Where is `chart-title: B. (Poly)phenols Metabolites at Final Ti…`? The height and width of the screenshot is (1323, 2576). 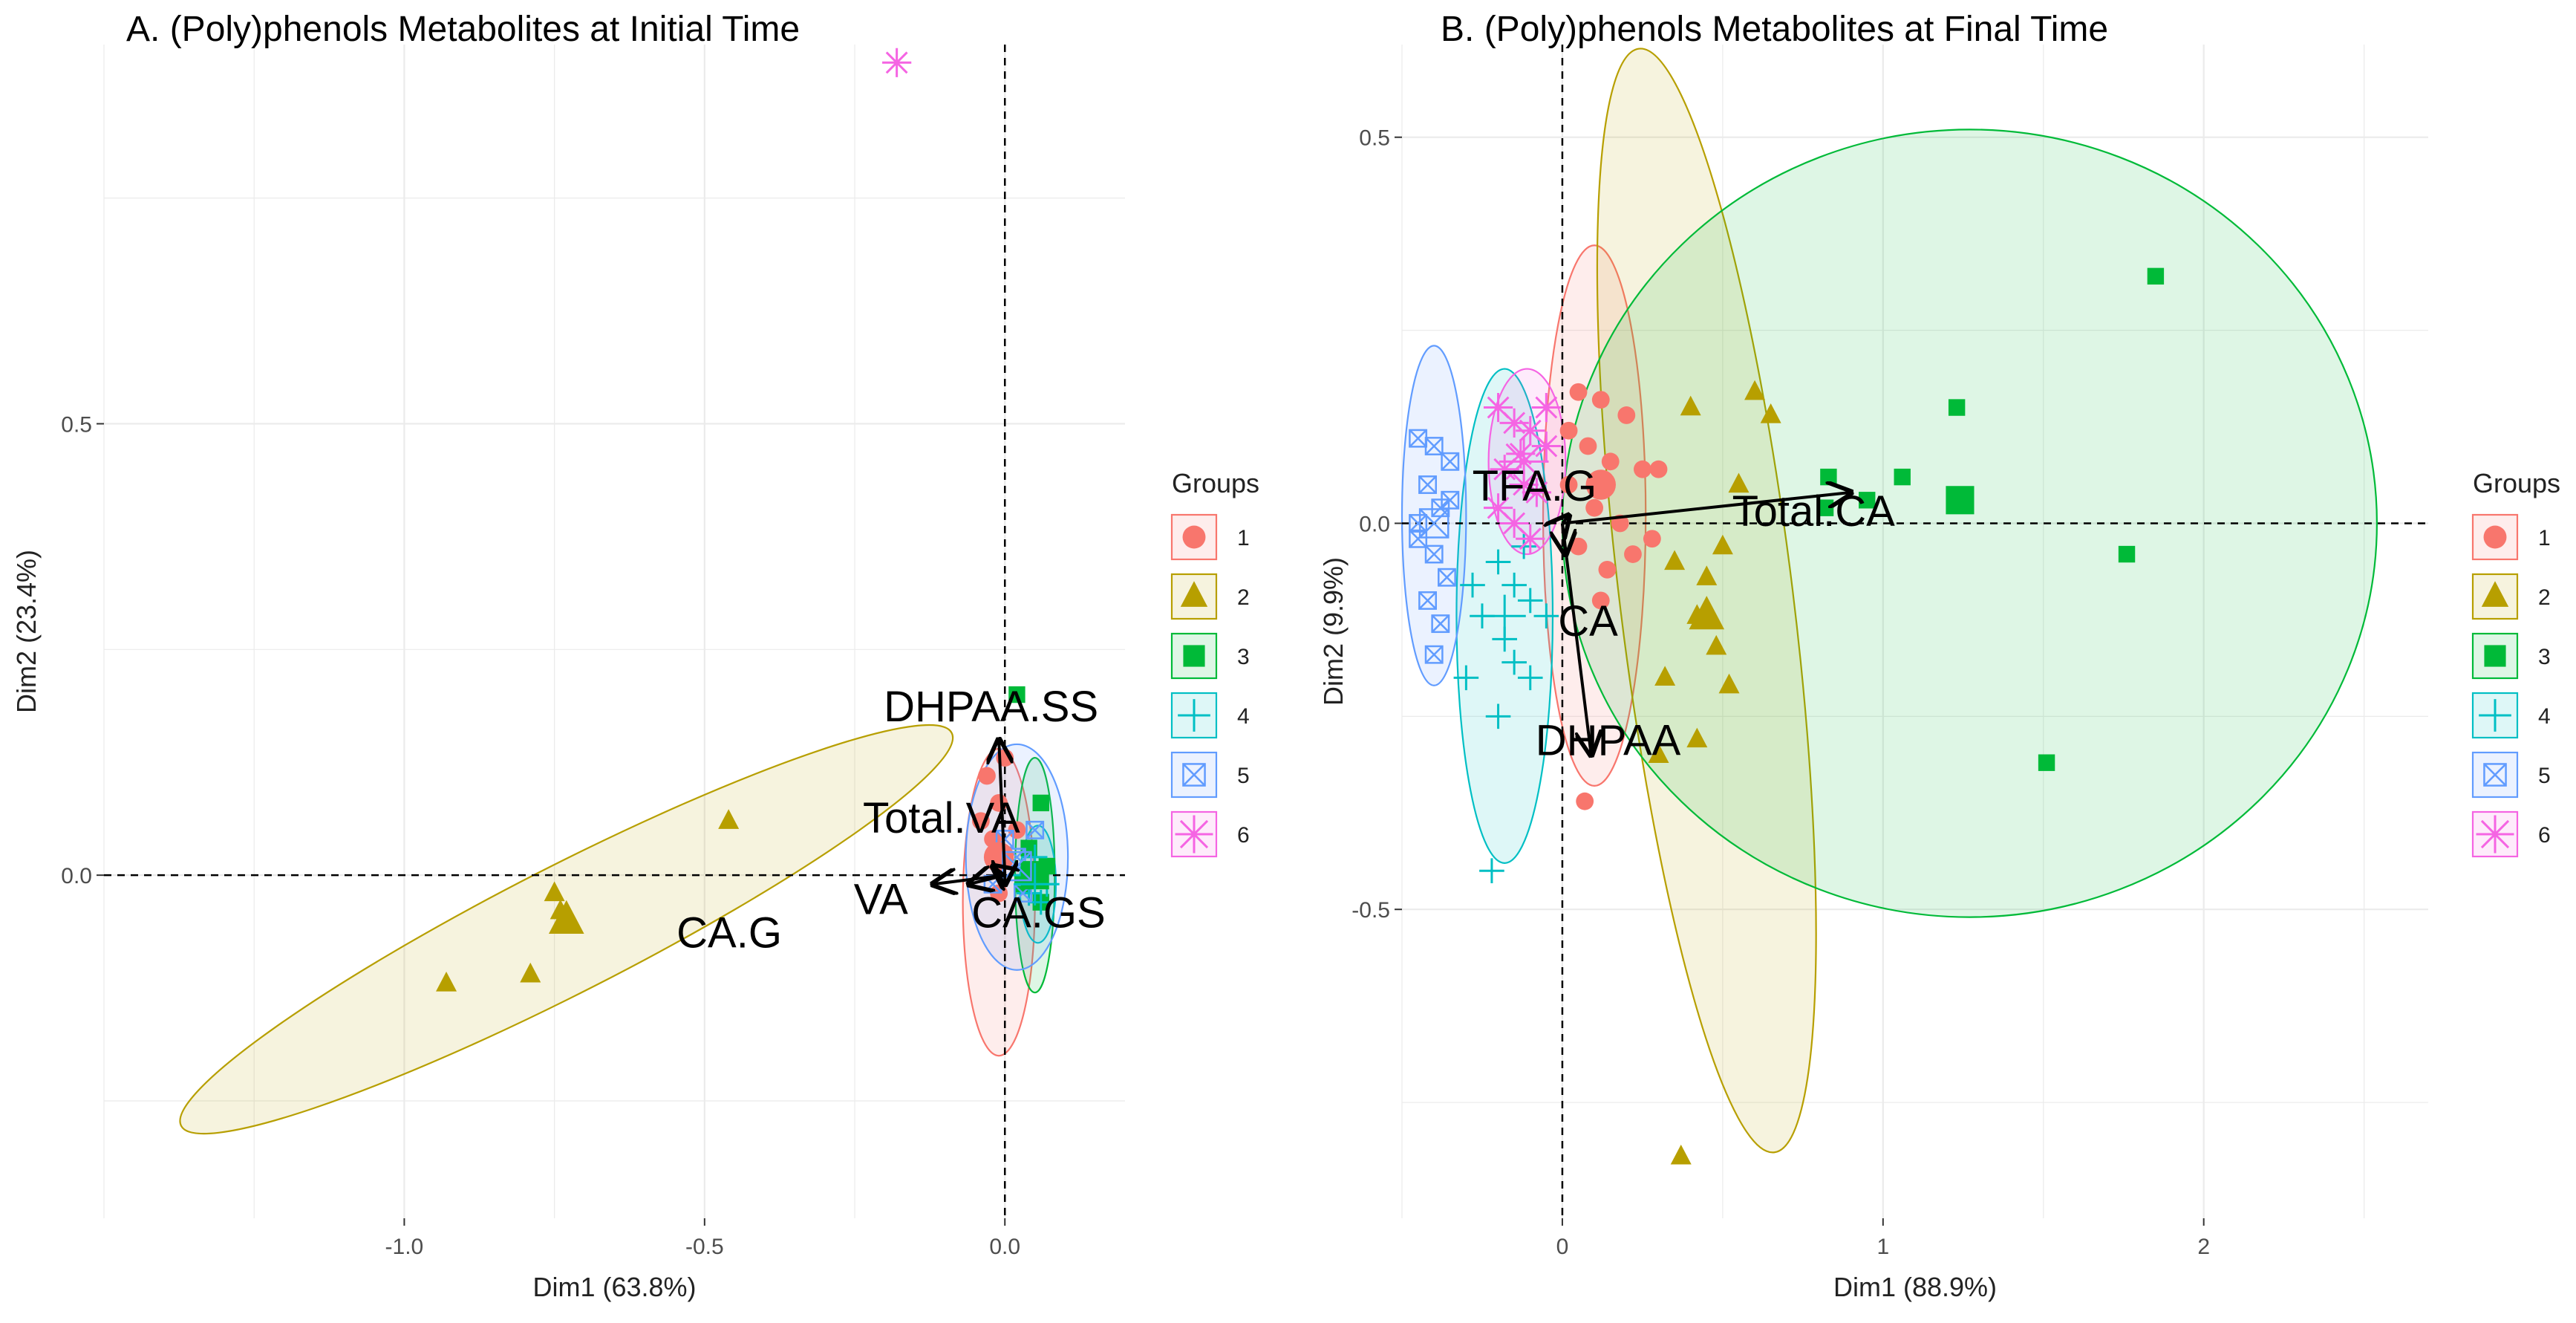 chart-title: B. (Poly)phenols Metabolites at Final Ti… is located at coordinates (1774, 29).